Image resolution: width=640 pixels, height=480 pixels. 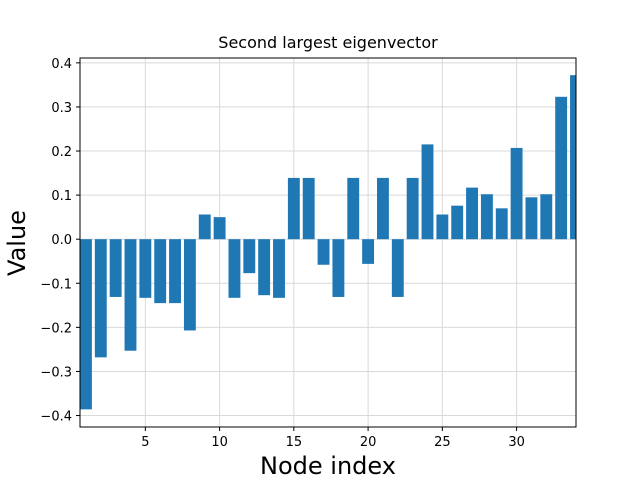 What do you see at coordinates (61, 152) in the screenshot?
I see `y-tick-label: 0.2` at bounding box center [61, 152].